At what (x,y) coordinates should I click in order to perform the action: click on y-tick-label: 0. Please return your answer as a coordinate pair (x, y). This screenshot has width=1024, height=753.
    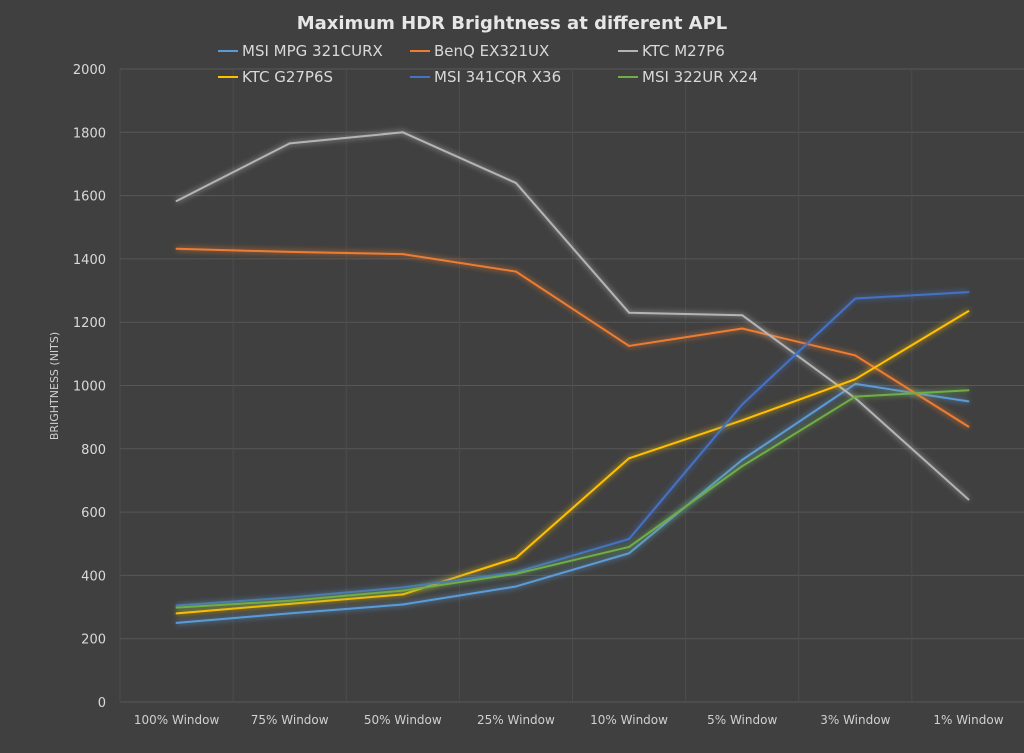
    Looking at the image, I should click on (102, 703).